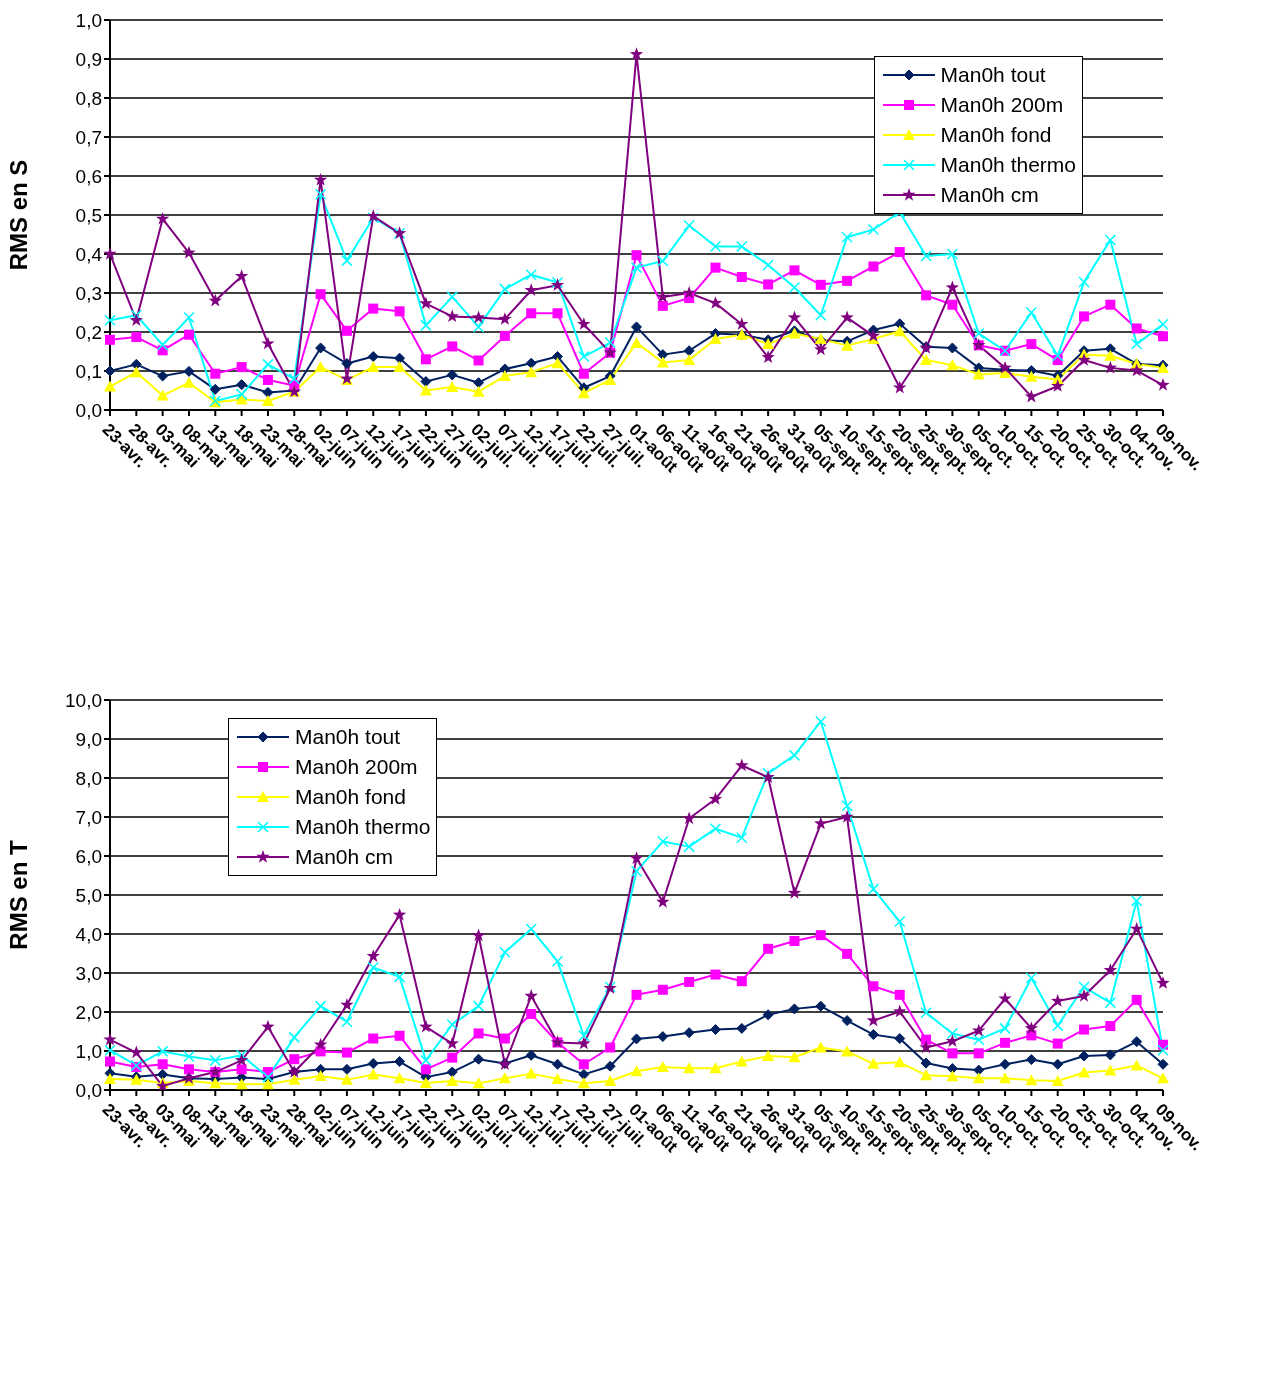  What do you see at coordinates (88, 176) in the screenshot?
I see `y-tick-label: 0,6` at bounding box center [88, 176].